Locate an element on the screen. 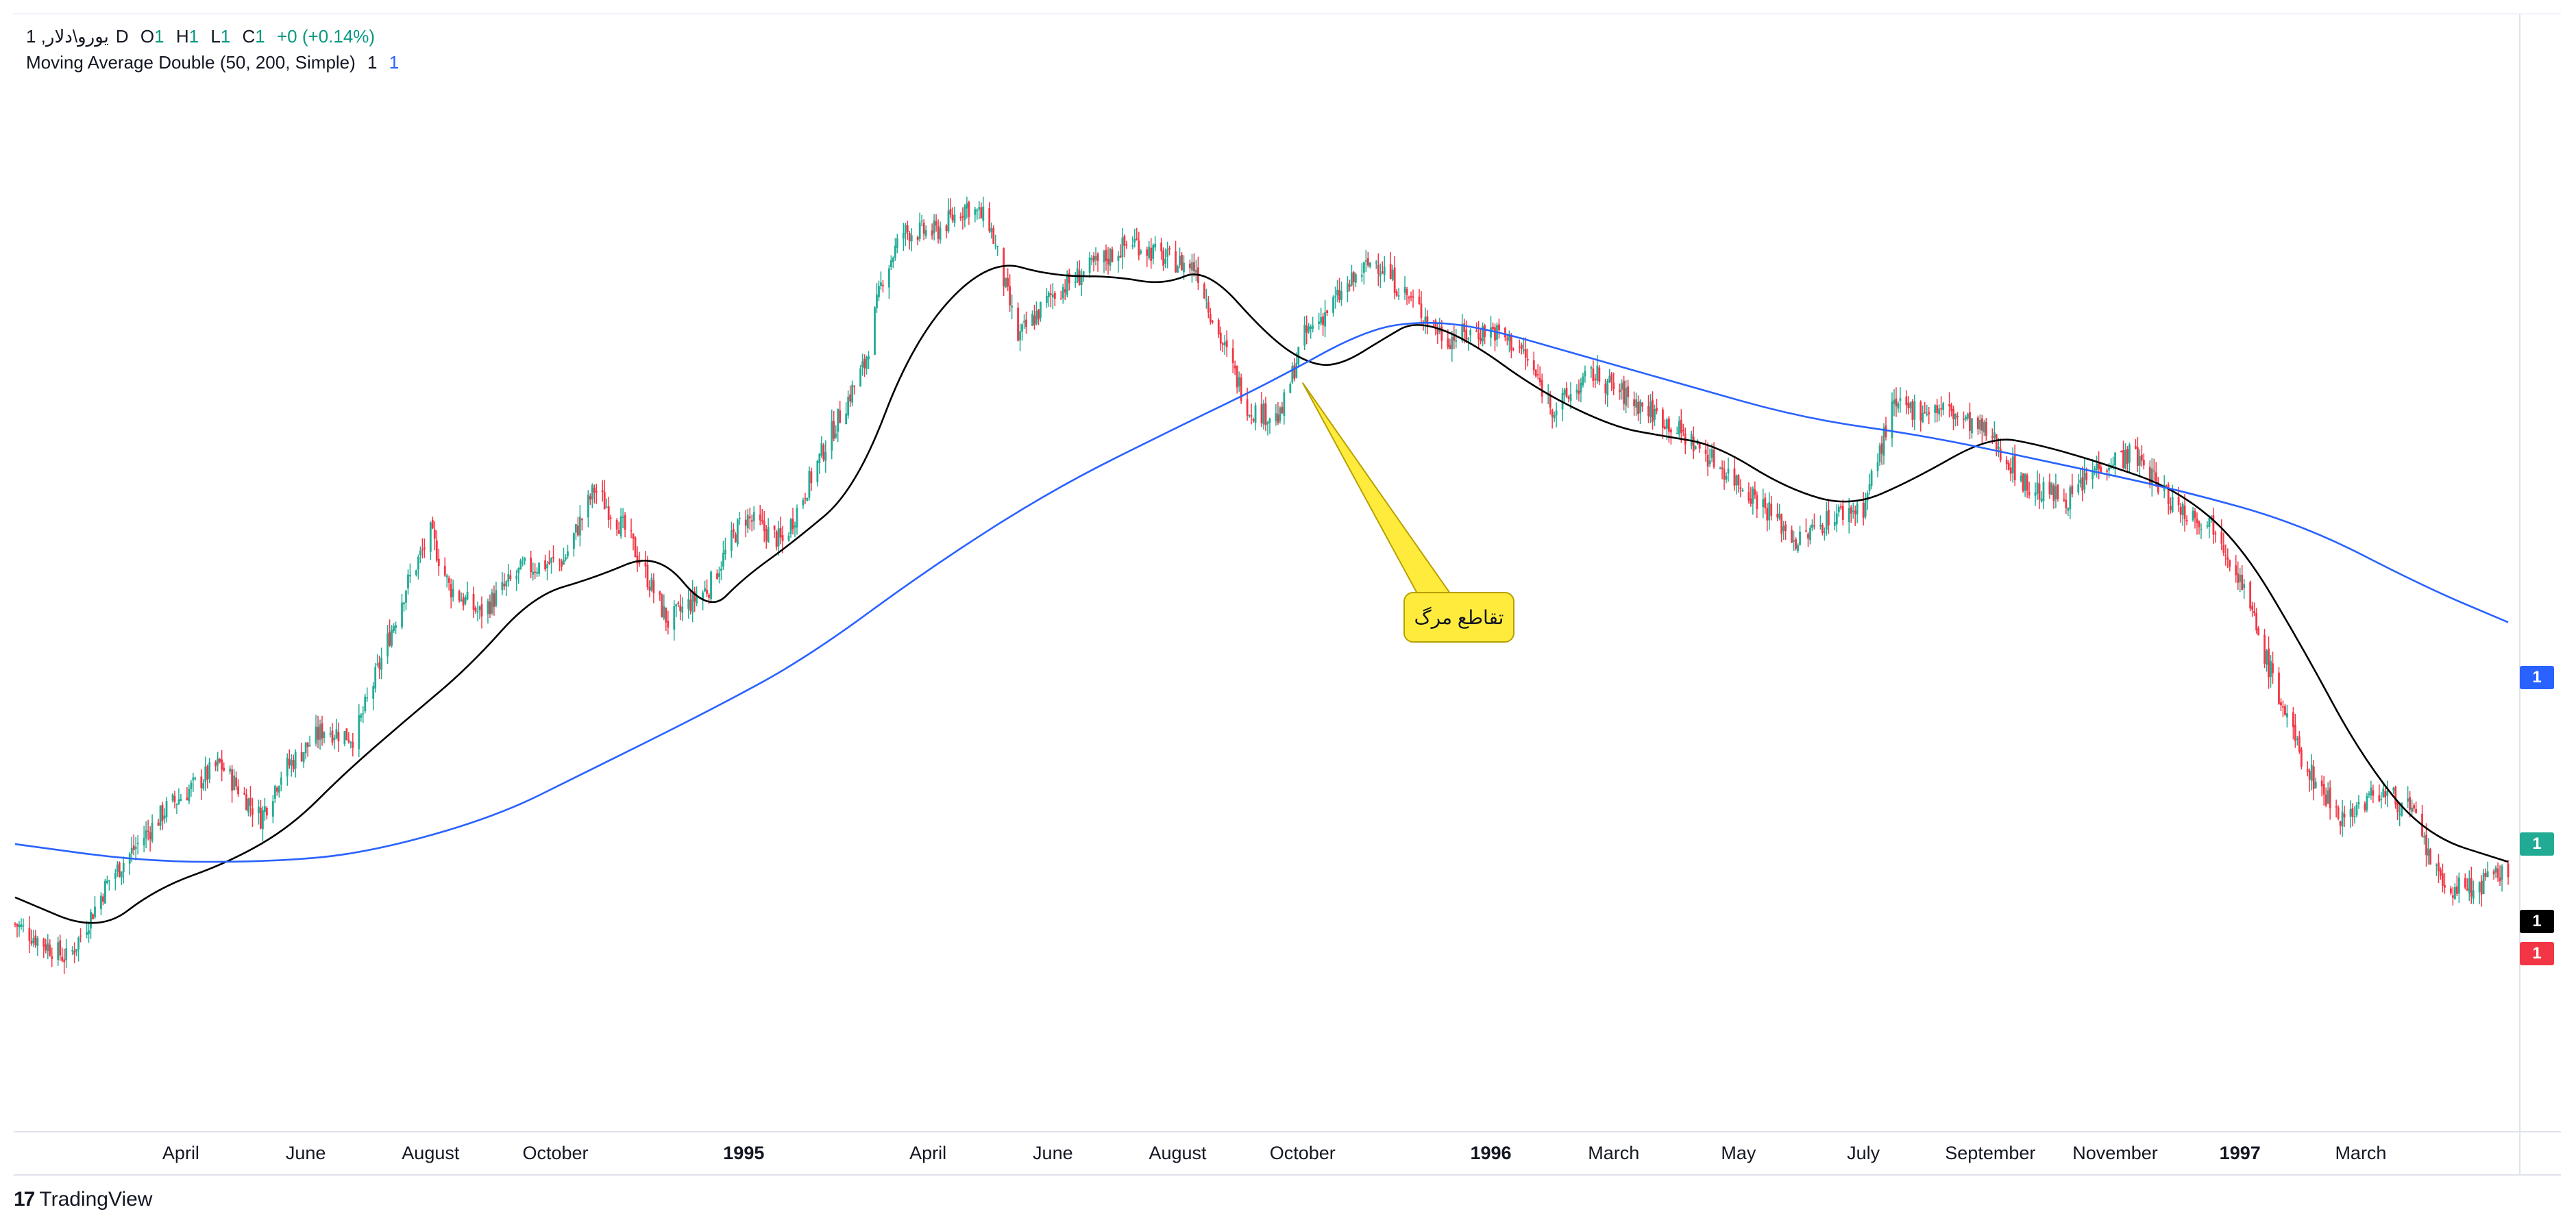 Image resolution: width=2576 pixels, height=1227 pixels. death-cross-callout: تقاطع مرگ is located at coordinates (1459, 617).